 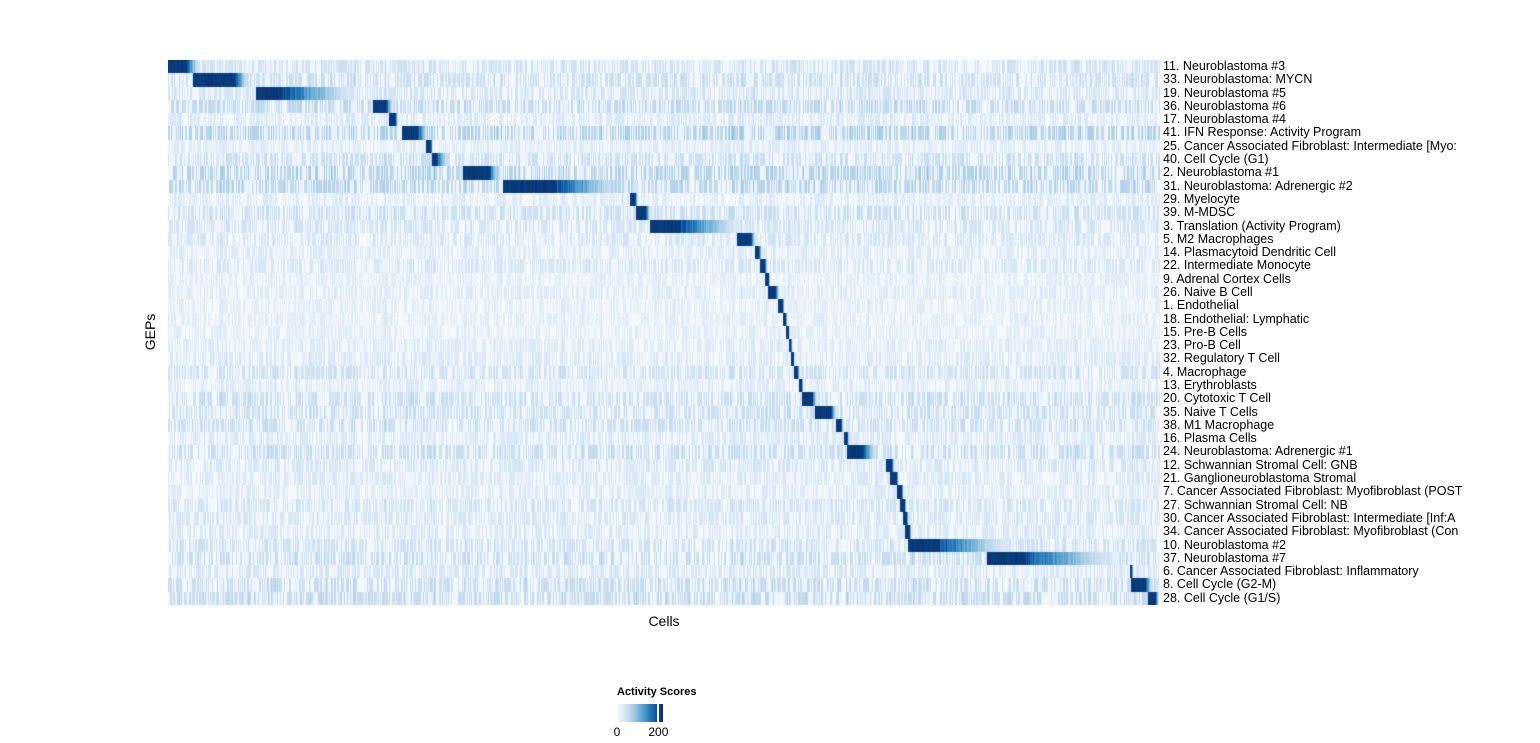 I want to click on legend-tick-mark, so click(x=658, y=713).